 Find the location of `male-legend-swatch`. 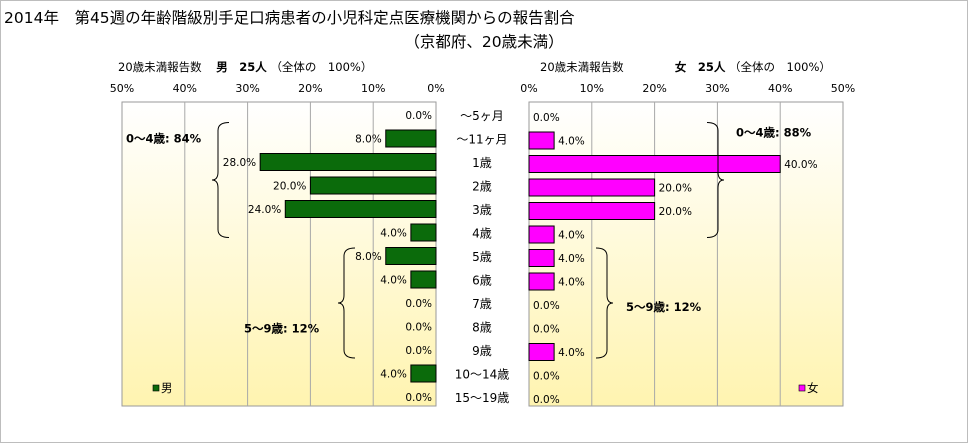

male-legend-swatch is located at coordinates (156, 388).